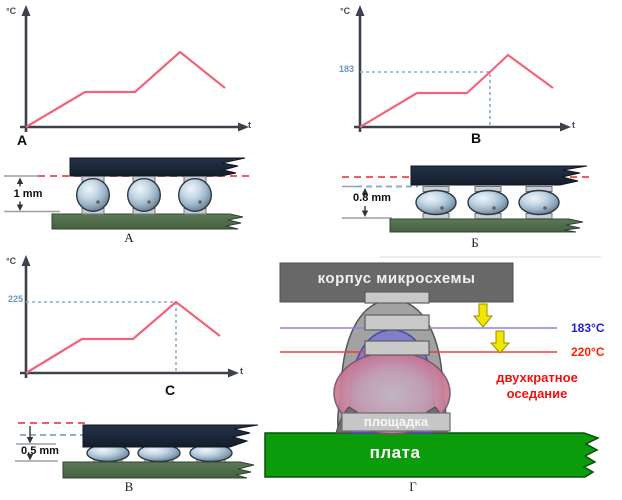  I want to click on threshold-225-label: 225, so click(15, 299).